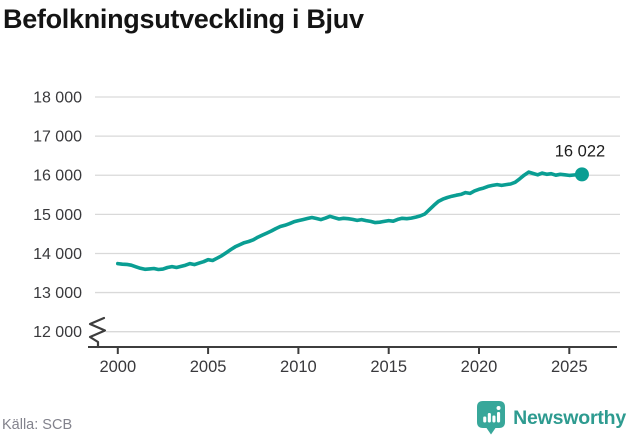 This screenshot has height=439, width=631. Describe the element at coordinates (117, 367) in the screenshot. I see `x-tick-label: 2000` at that location.